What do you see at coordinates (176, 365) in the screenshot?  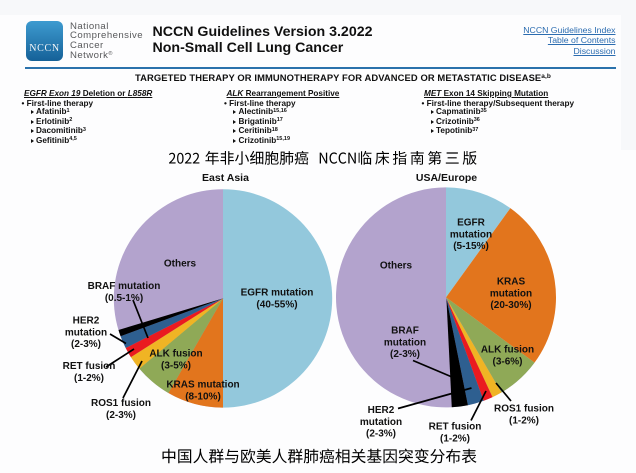 I see `svg-text: (3-5%)` at bounding box center [176, 365].